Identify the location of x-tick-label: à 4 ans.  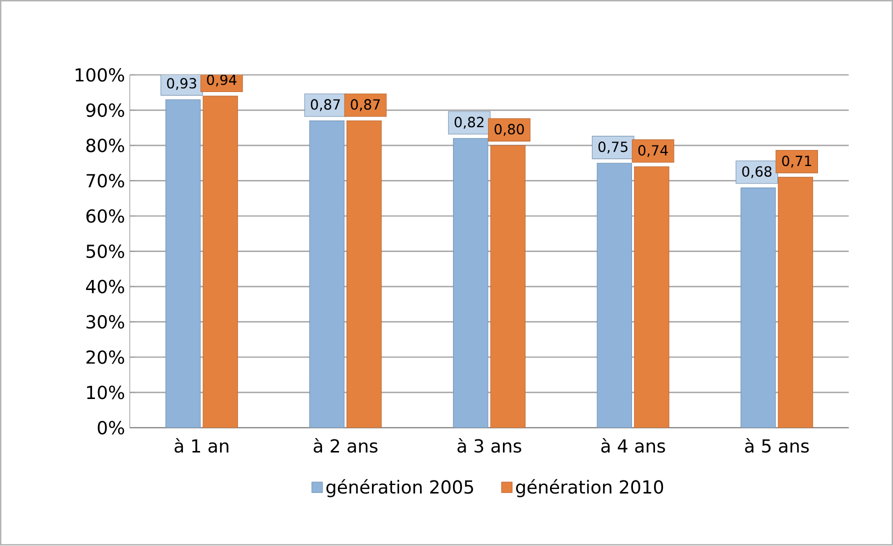
(633, 445).